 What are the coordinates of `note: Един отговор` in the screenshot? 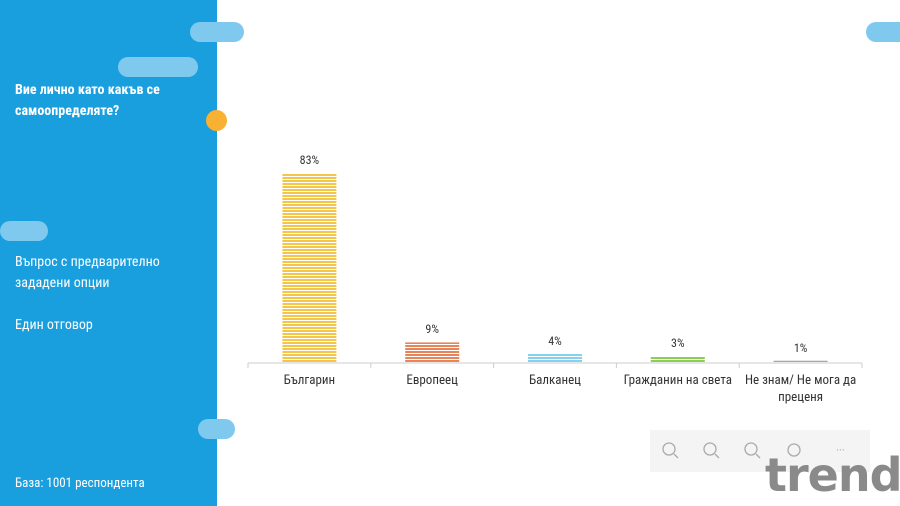 It's located at (54, 325).